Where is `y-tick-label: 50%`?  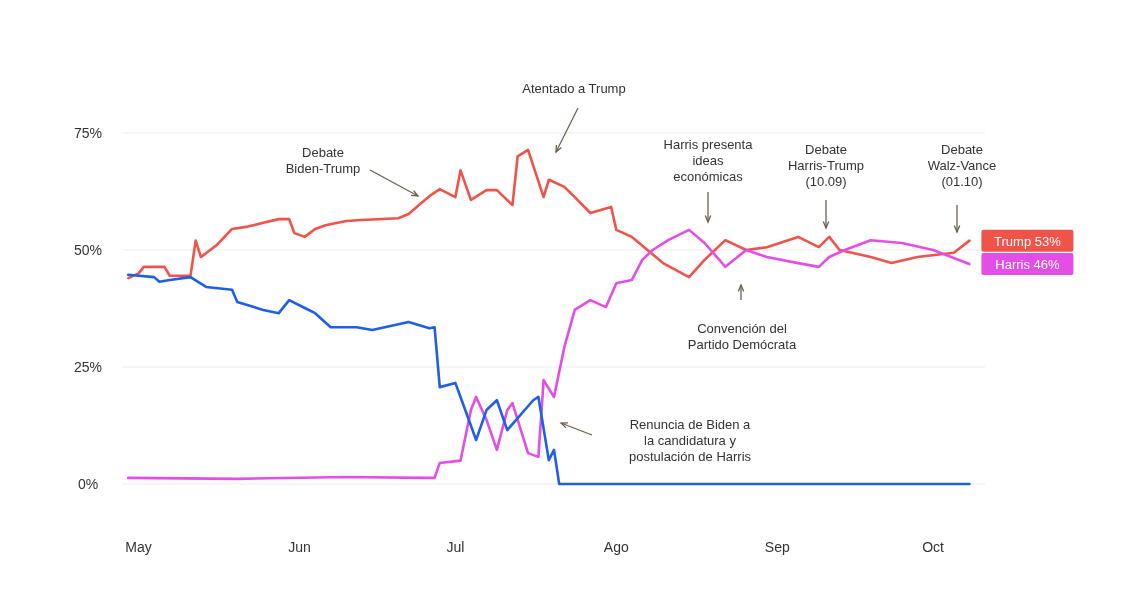 y-tick-label: 50% is located at coordinates (88, 250).